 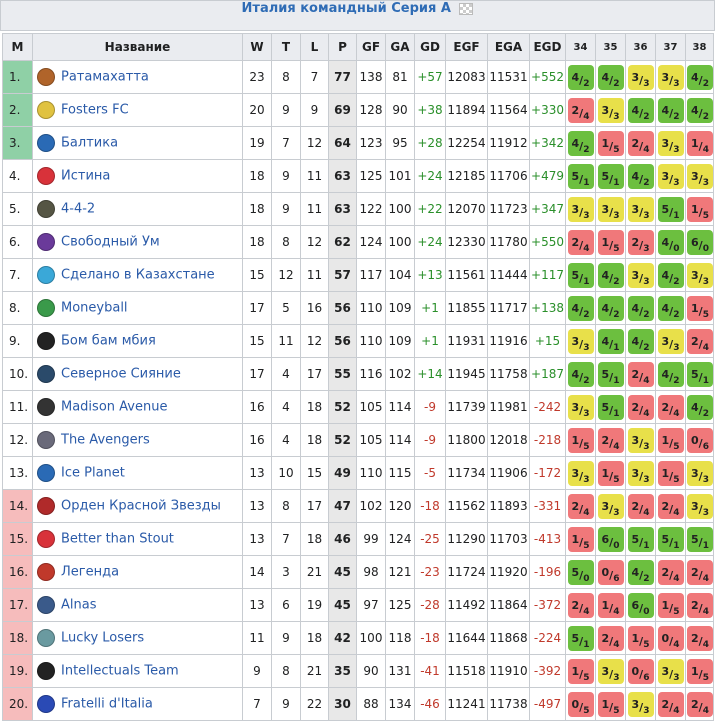 What do you see at coordinates (103, 638) in the screenshot?
I see `team-link: Lucky Losers` at bounding box center [103, 638].